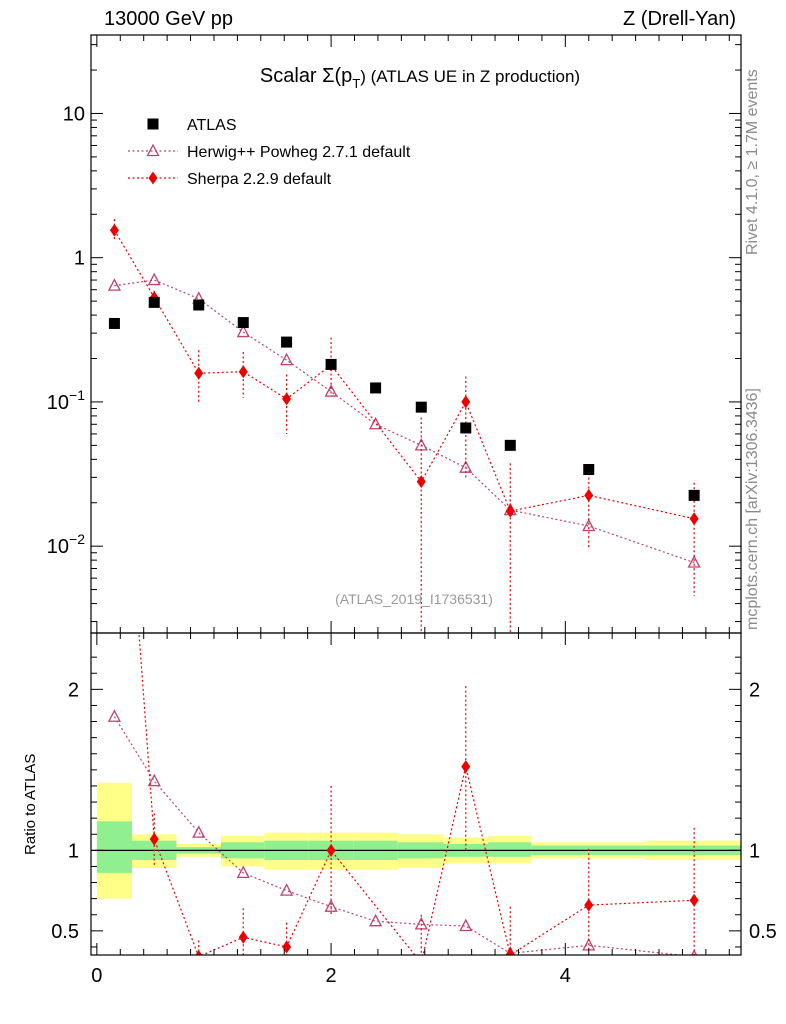  Describe the element at coordinates (754, 690) in the screenshot. I see `ratio-y-tick-label-right: 2` at that location.